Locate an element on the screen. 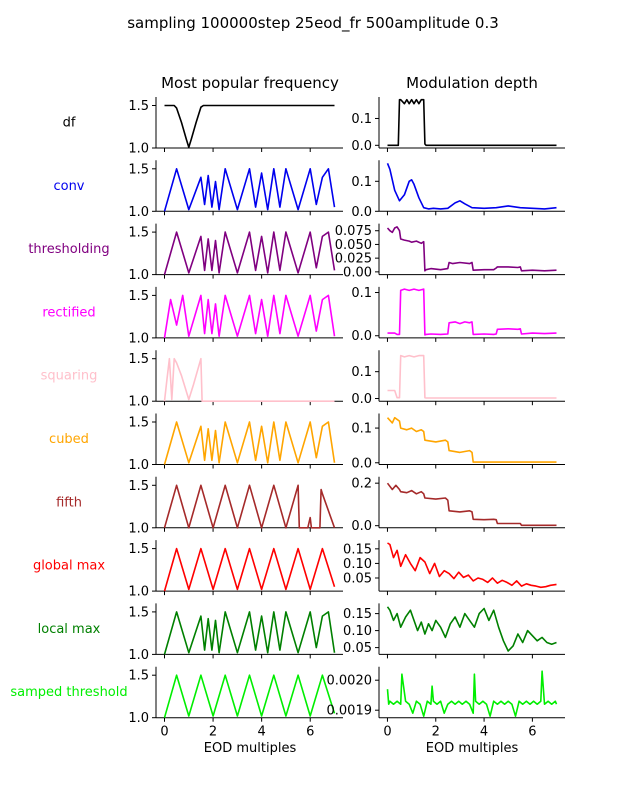 The height and width of the screenshot is (800, 627). right-y-tick-label: 0.2 is located at coordinates (361, 484).